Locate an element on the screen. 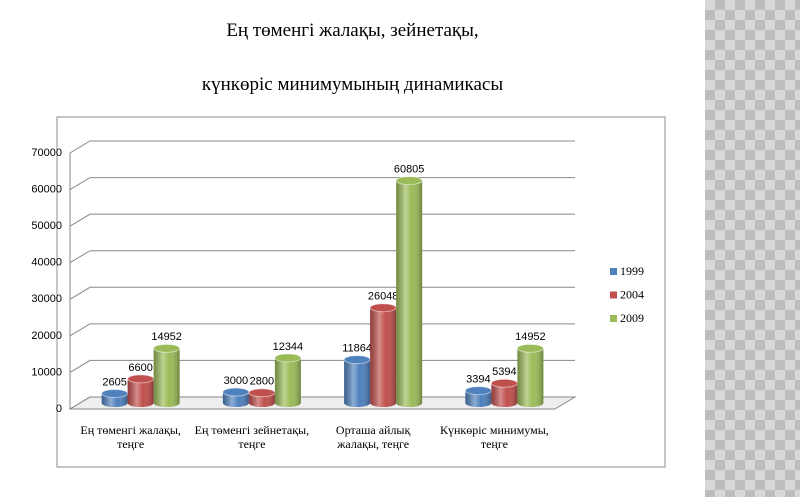 This screenshot has height=497, width=800. side-pattern is located at coordinates (752, 248).